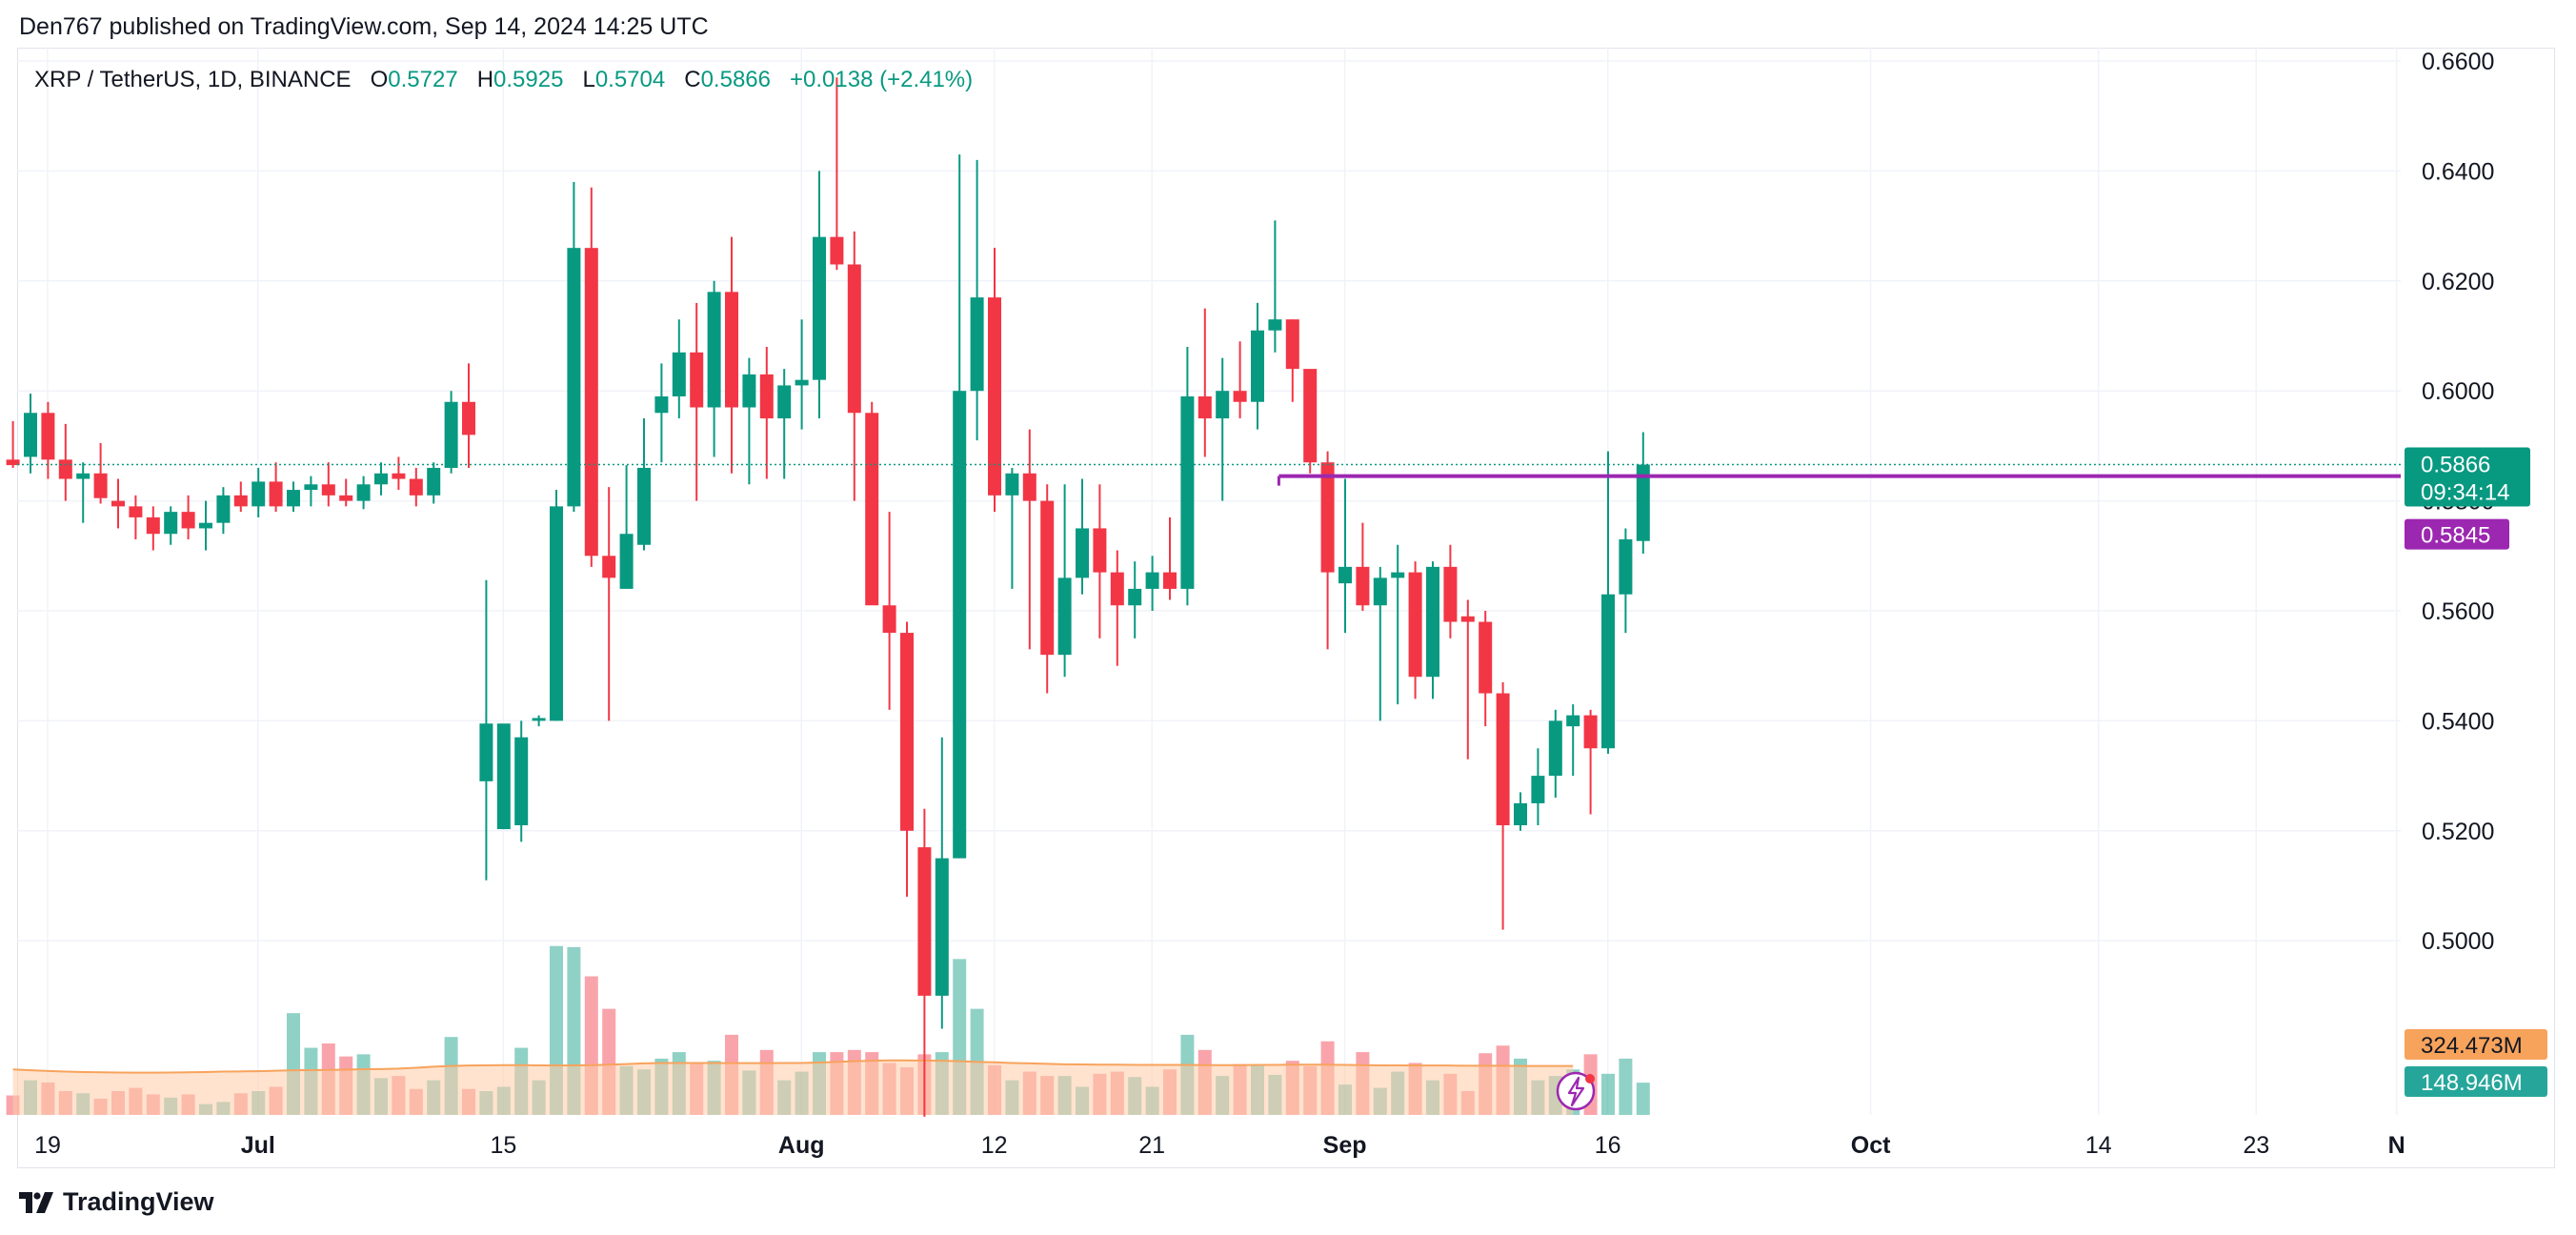 This screenshot has width=2576, height=1235. I want to click on open-label: O, so click(379, 79).